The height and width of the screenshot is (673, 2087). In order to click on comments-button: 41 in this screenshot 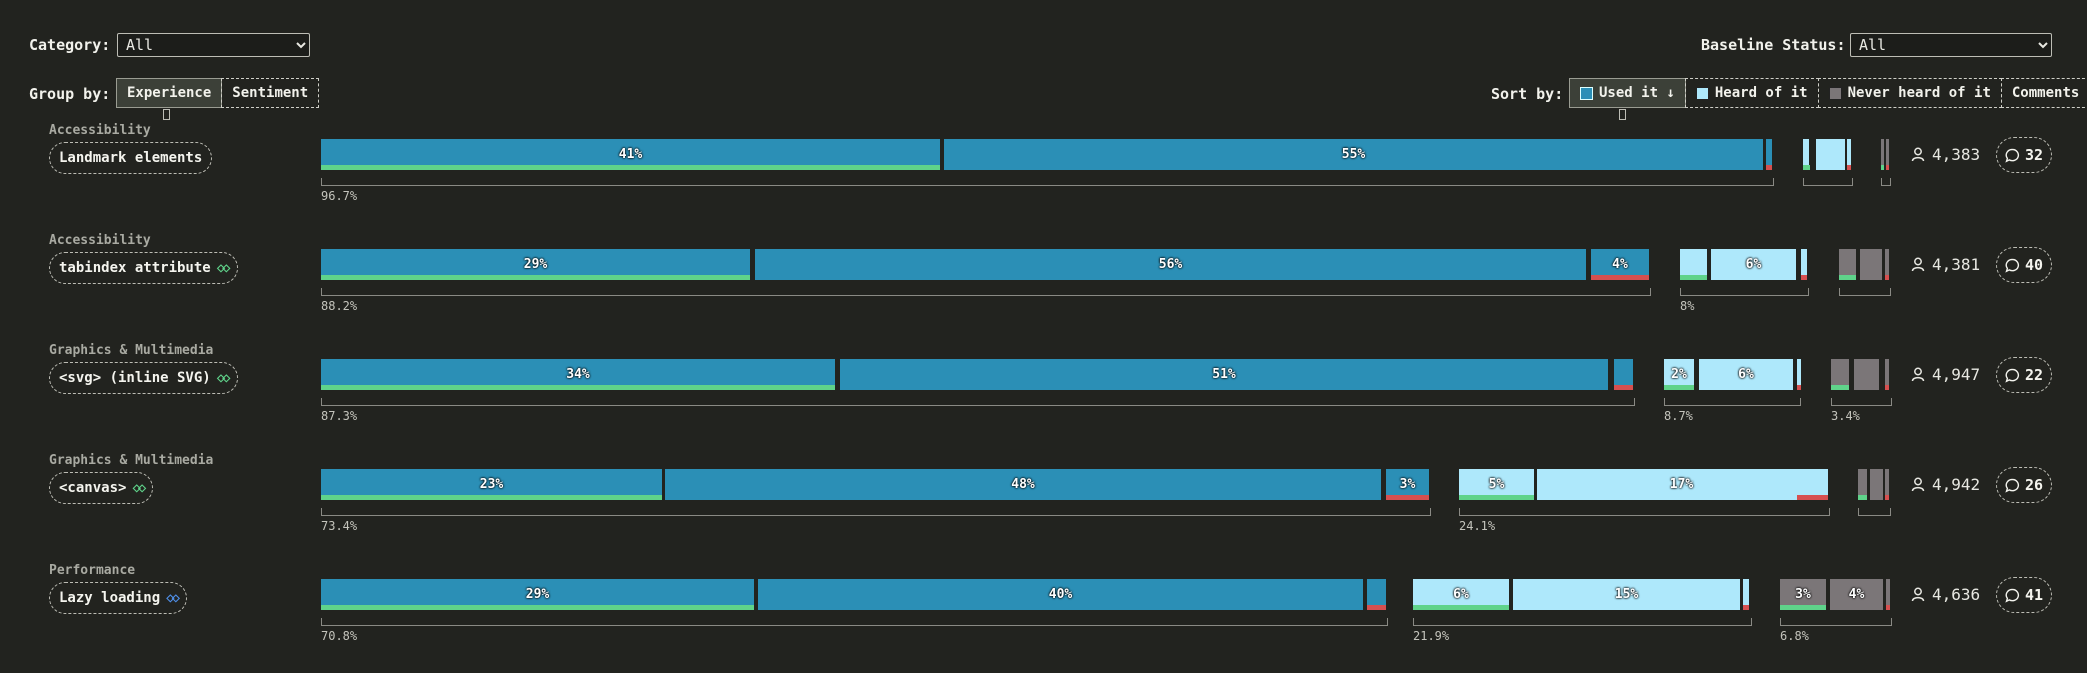, I will do `click(2024, 595)`.